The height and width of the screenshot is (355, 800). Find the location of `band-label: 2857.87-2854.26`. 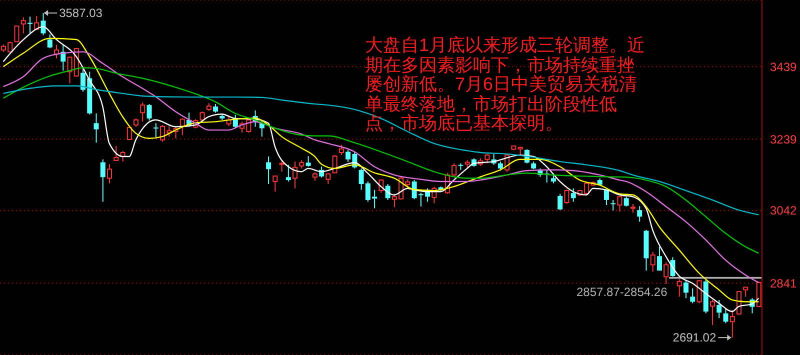

band-label: 2857.87-2854.26 is located at coordinates (622, 292).